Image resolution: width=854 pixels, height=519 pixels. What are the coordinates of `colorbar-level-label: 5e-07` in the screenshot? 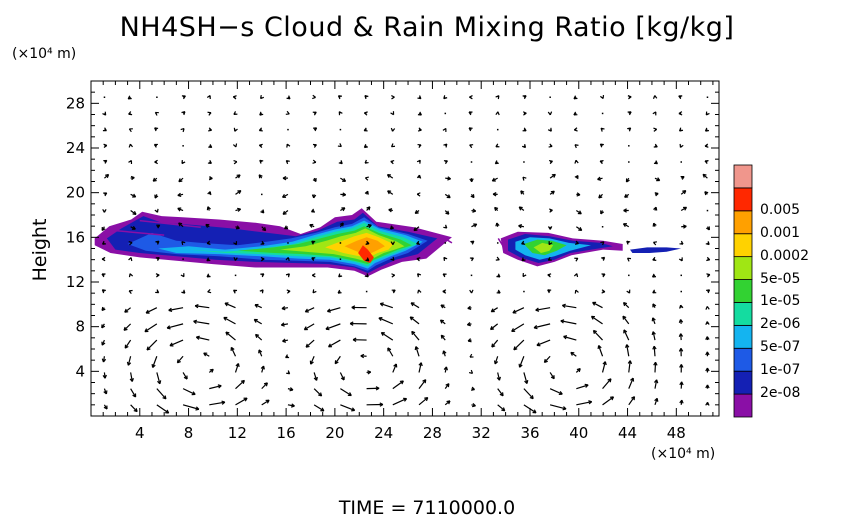 It's located at (780, 347).